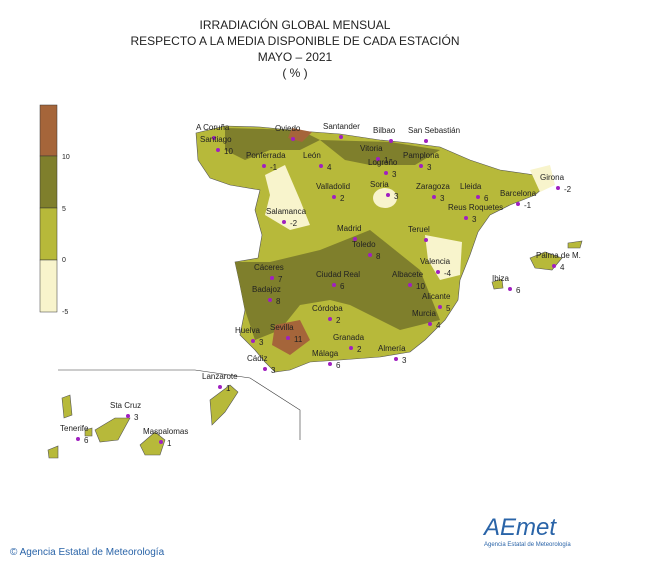 The width and height of the screenshot is (650, 576). I want to click on station-name: Badajoz, so click(266, 289).